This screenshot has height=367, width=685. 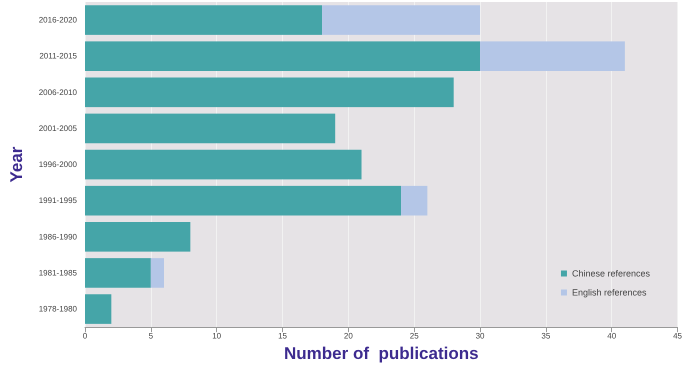 What do you see at coordinates (415, 336) in the screenshot?
I see `x-tick-label: 25` at bounding box center [415, 336].